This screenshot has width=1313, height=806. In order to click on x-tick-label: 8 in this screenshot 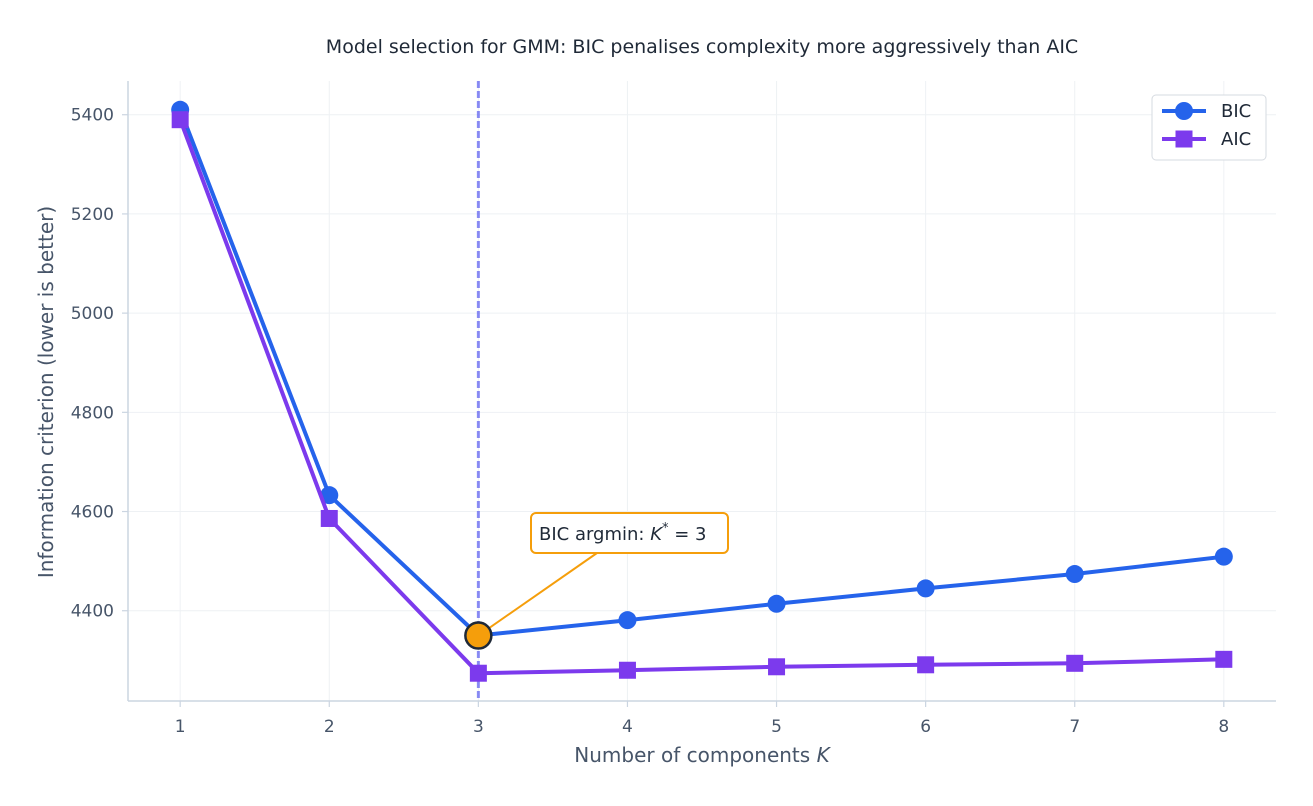, I will do `click(1223, 727)`.